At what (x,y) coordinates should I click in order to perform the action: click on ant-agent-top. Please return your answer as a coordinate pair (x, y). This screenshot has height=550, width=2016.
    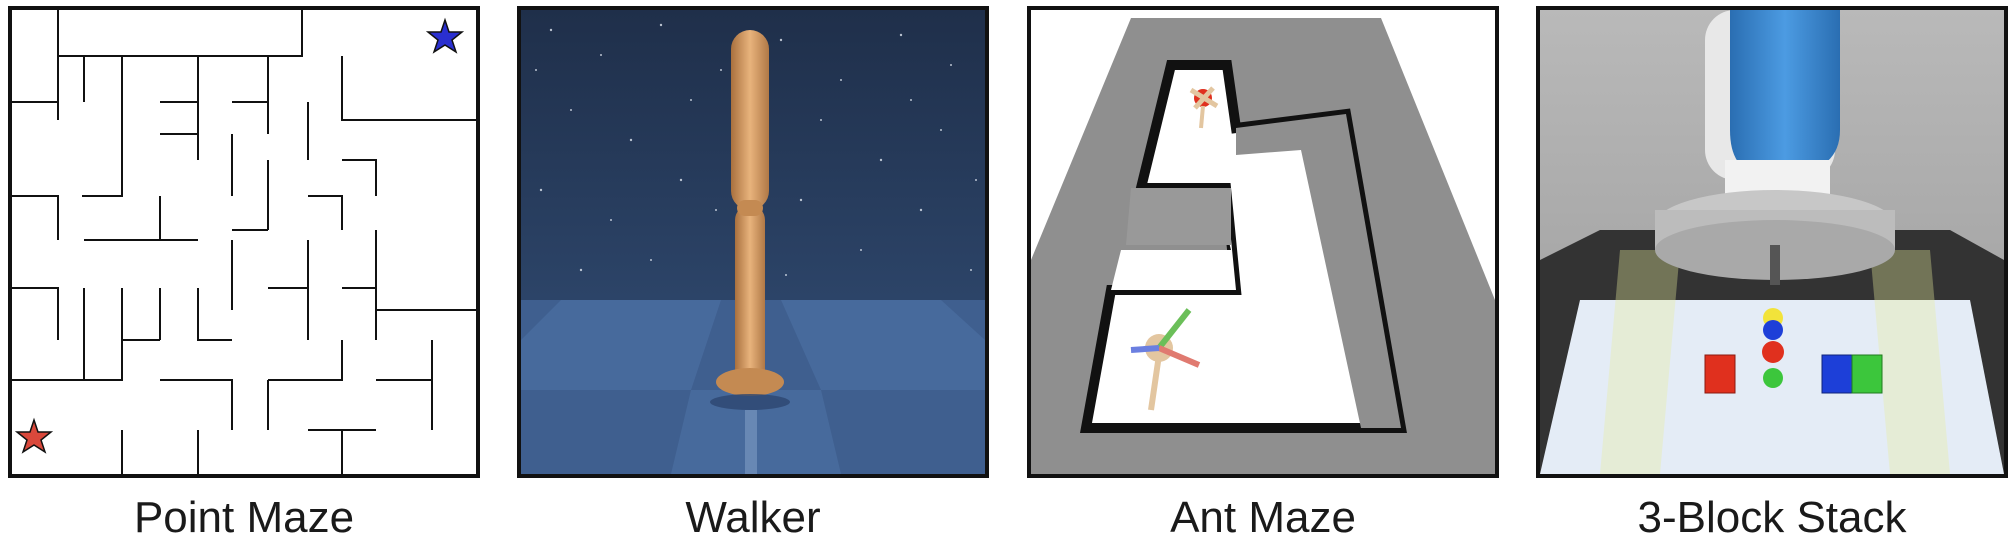
    Looking at the image, I should click on (1204, 107).